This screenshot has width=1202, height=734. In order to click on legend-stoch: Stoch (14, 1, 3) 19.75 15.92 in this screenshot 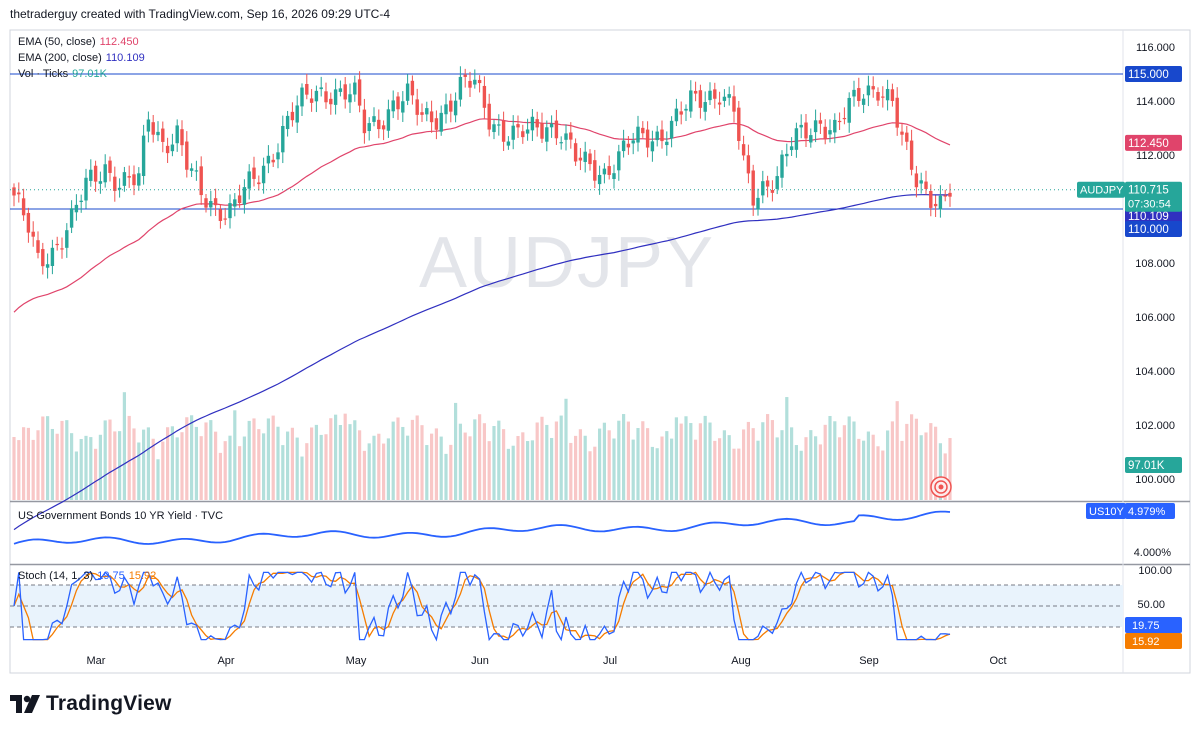, I will do `click(87, 576)`.